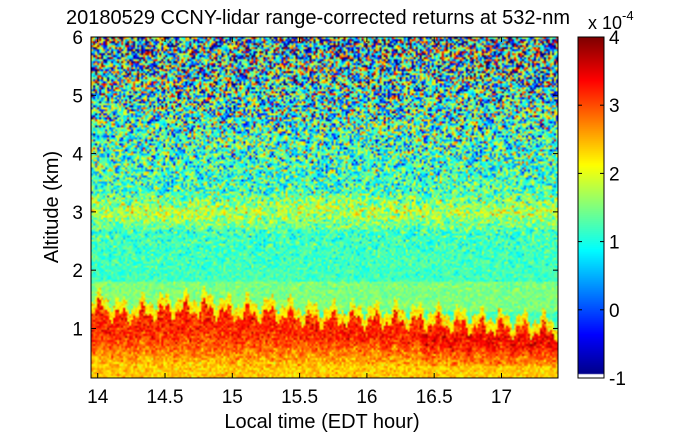  Describe the element at coordinates (617, 379) in the screenshot. I see `colorbar-tick-label: -1` at that location.